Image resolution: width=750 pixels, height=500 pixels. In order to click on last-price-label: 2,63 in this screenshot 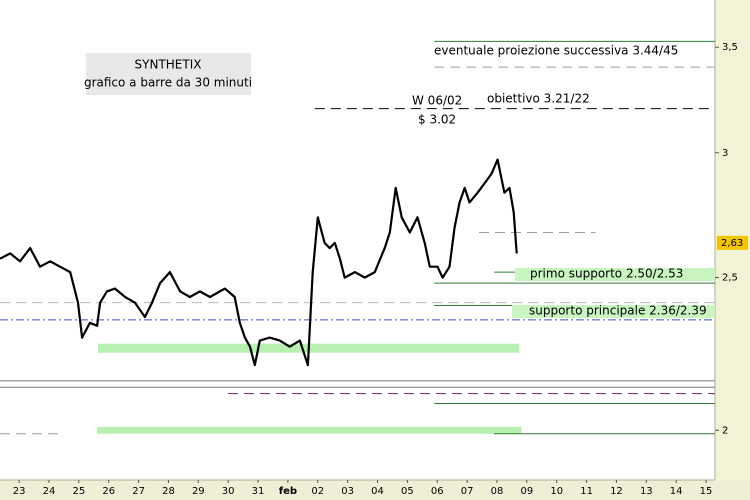, I will do `click(732, 243)`.